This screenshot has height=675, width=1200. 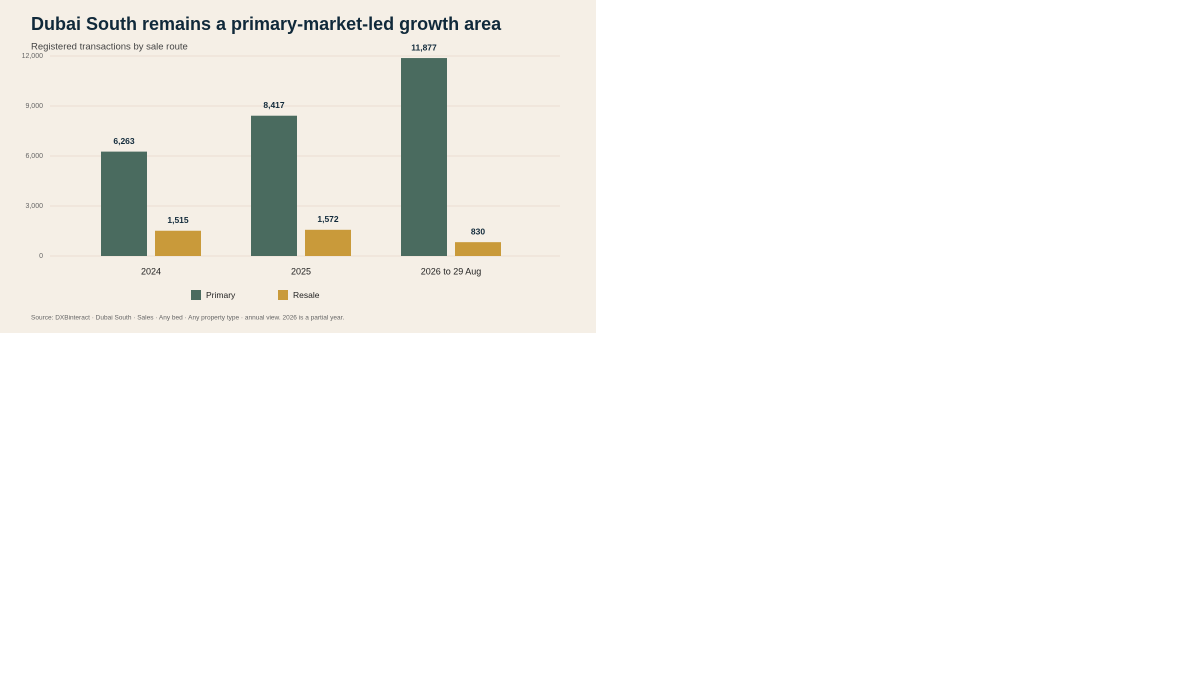 I want to click on y-tick-label: 3,000, so click(x=34, y=206).